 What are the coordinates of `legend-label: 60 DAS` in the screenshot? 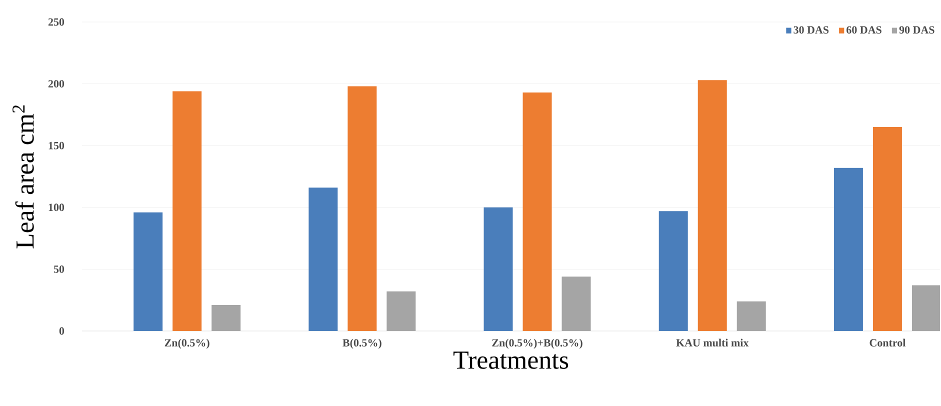 It's located at (864, 30).